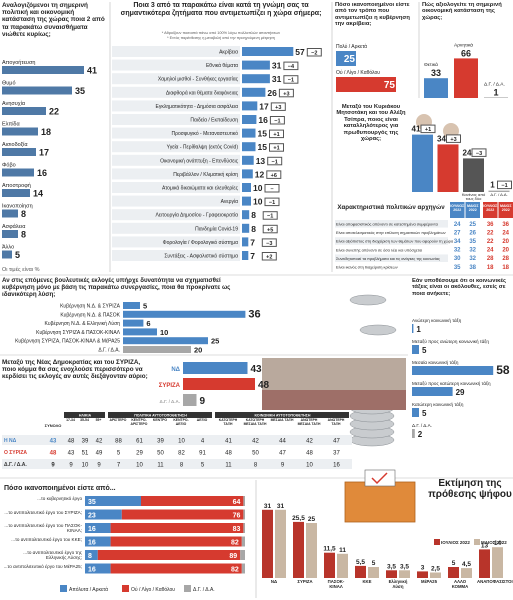  I want to click on value-label: 6, so click(148, 323).